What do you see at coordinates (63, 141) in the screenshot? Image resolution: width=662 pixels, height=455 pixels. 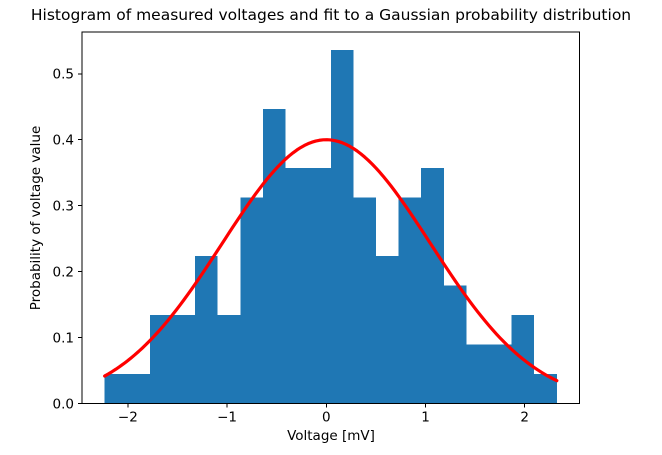 I see `y-tick-label: 0.4` at bounding box center [63, 141].